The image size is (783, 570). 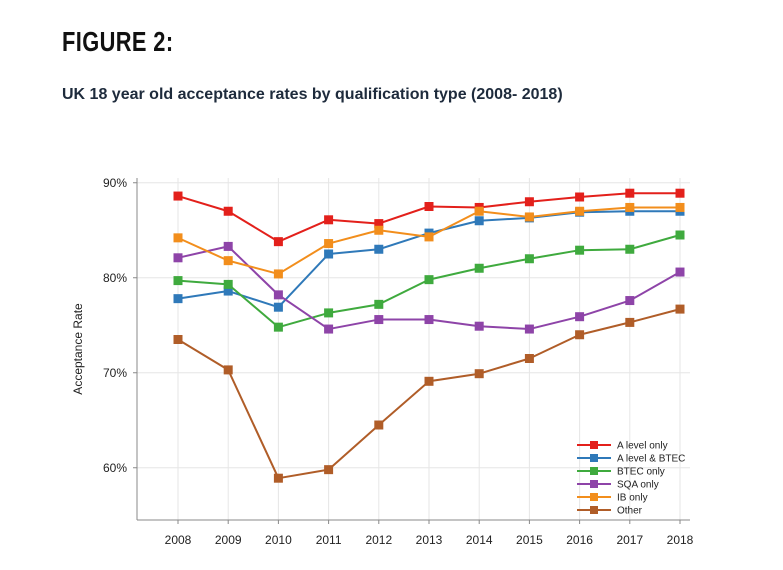 What do you see at coordinates (329, 540) in the screenshot?
I see `x-tick-label: 2011` at bounding box center [329, 540].